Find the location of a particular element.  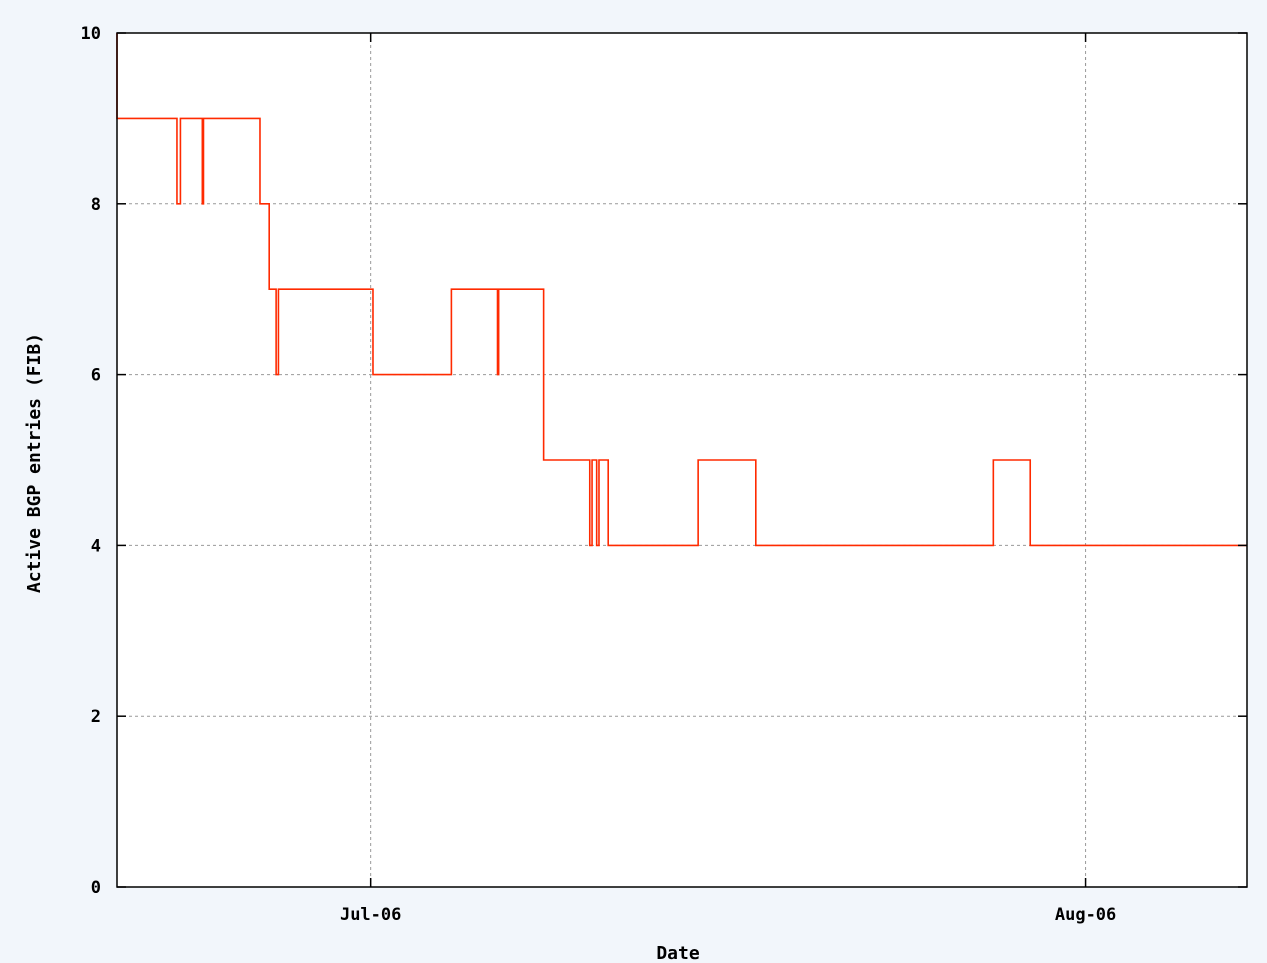

x-tick-label: Jul-06 is located at coordinates (370, 915).